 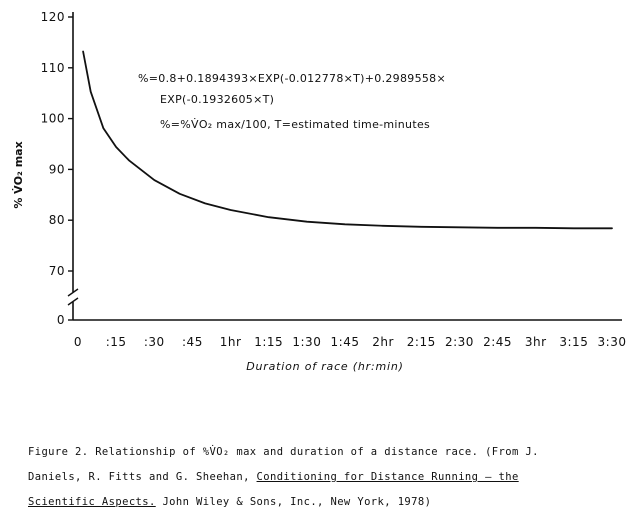 What do you see at coordinates (53, 17) in the screenshot?
I see `y-tick-label: 120` at bounding box center [53, 17].